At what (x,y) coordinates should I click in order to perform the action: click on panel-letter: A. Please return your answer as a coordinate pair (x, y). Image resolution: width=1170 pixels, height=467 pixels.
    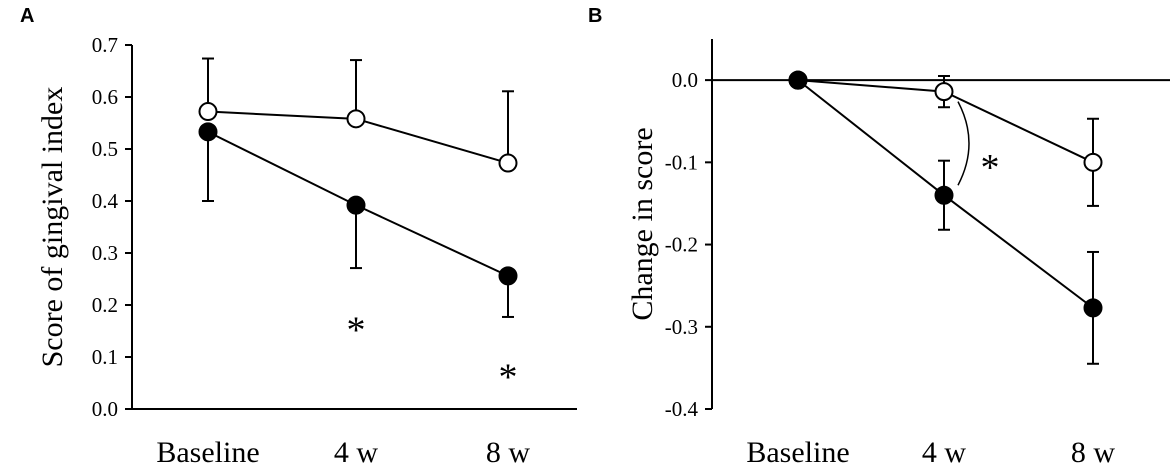
    Looking at the image, I should click on (27, 16).